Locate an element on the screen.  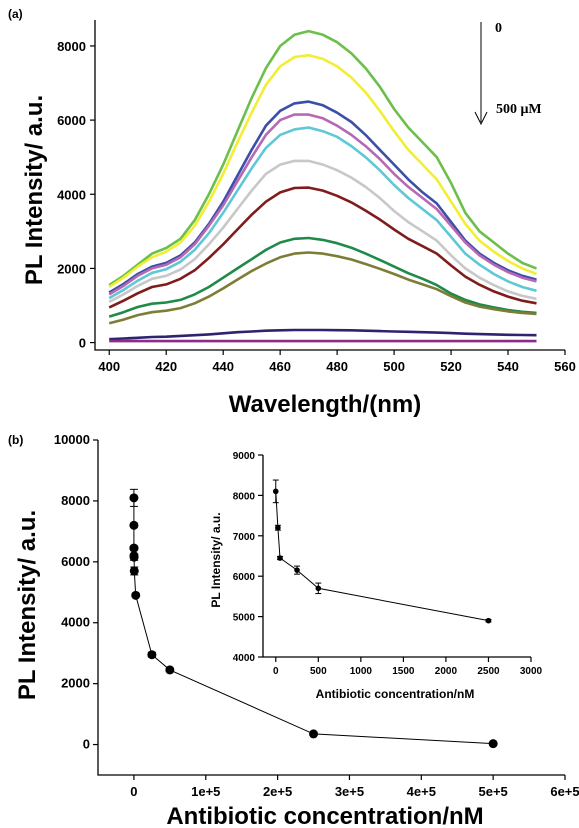
x-tick-label: 520 is located at coordinates (451, 366).